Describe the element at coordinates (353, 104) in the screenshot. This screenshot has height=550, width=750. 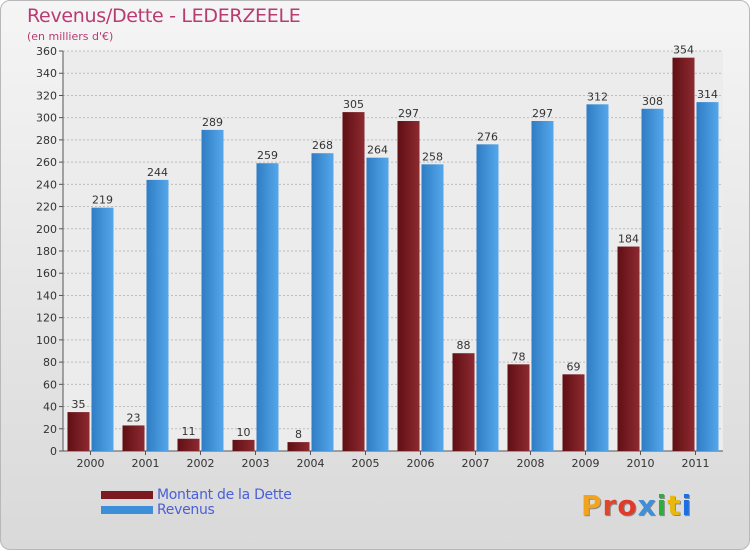
I see `data-label-dette: 305` at that location.